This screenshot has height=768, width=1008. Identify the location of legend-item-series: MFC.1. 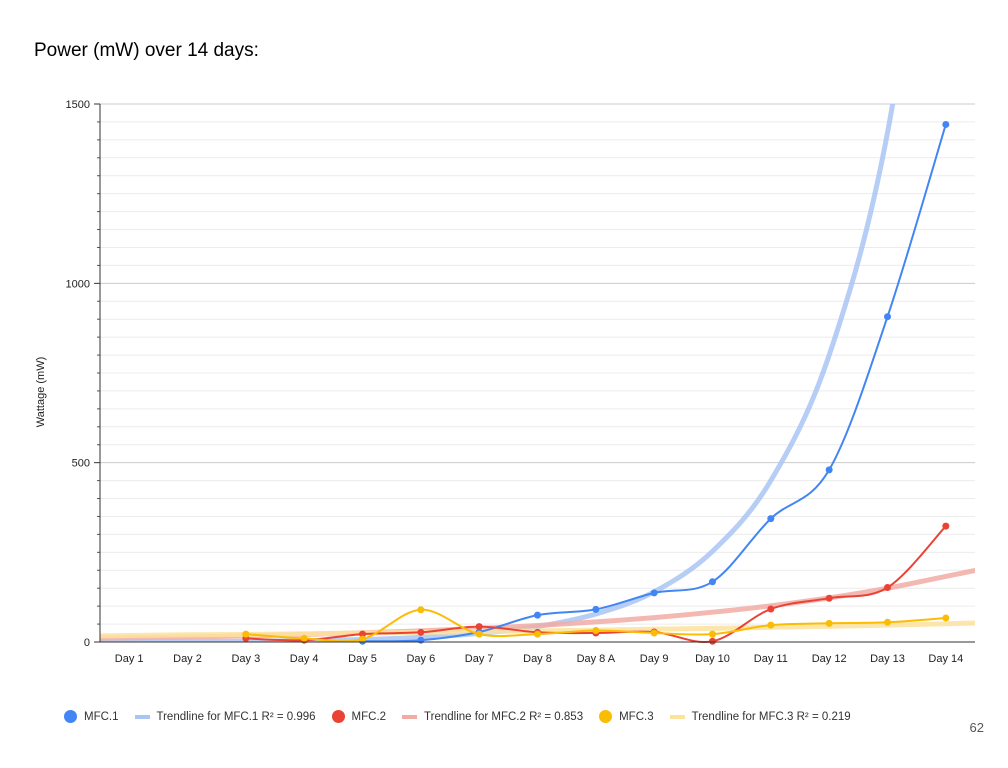
(91, 716).